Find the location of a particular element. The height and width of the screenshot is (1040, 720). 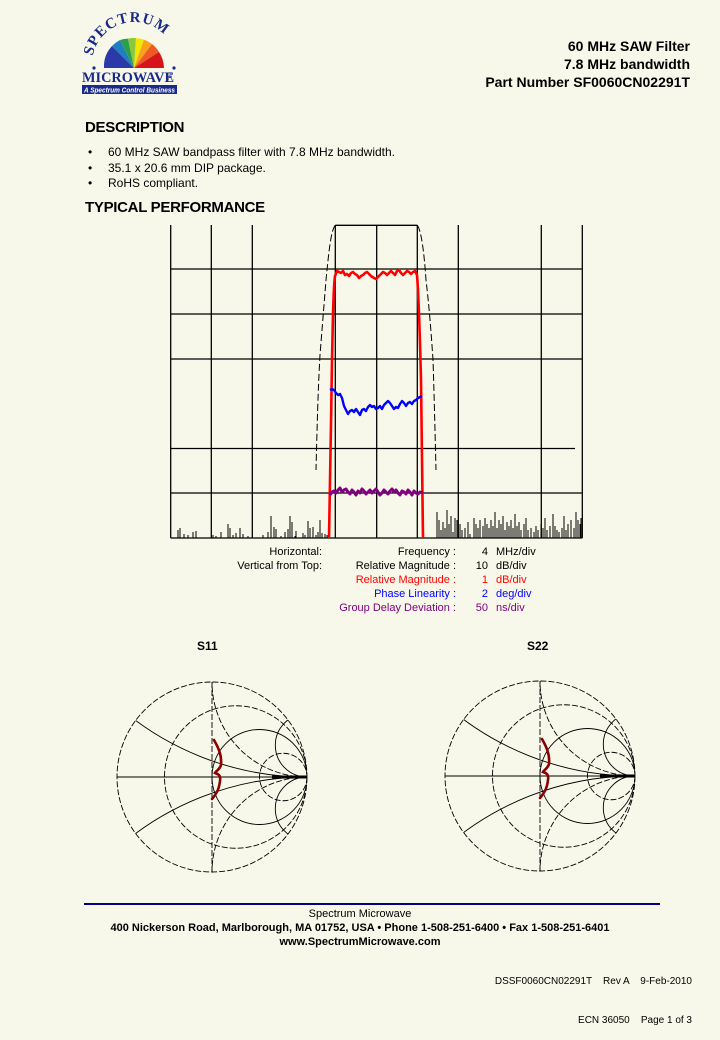

svg-text: INC. is located at coordinates (169, 77).